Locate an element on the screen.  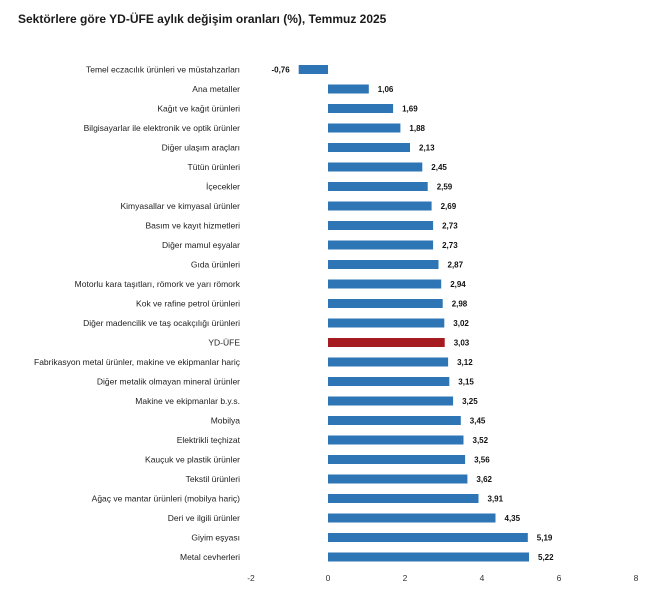
value-label-18: 3,45 is located at coordinates (478, 421).